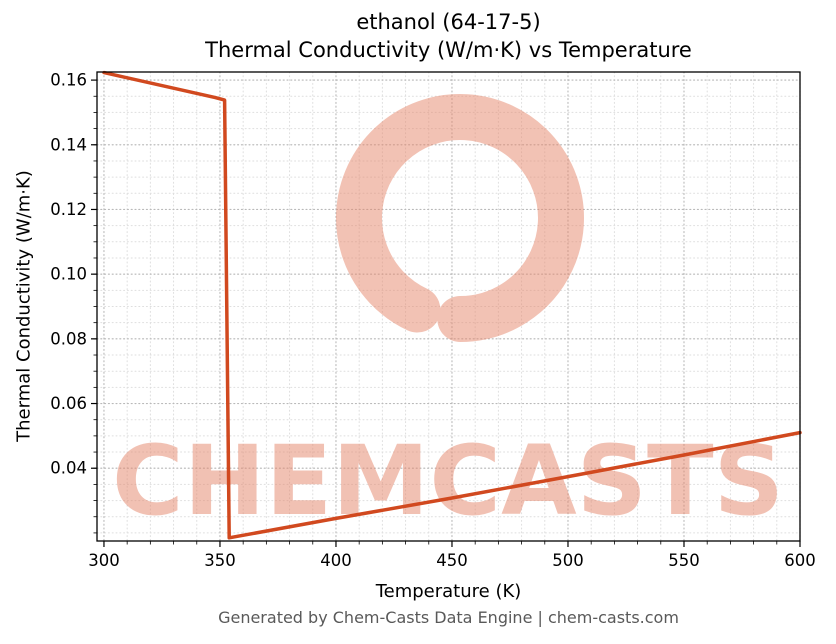 The image size is (836, 644). I want to click on chart-title-line1: ethanol (64-17-5), so click(448, 22).